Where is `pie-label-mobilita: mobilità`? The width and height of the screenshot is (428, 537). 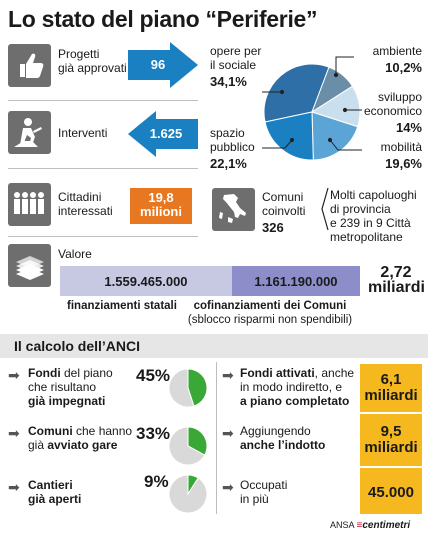
pie-label-mobilita: mobilità is located at coordinates (401, 147).